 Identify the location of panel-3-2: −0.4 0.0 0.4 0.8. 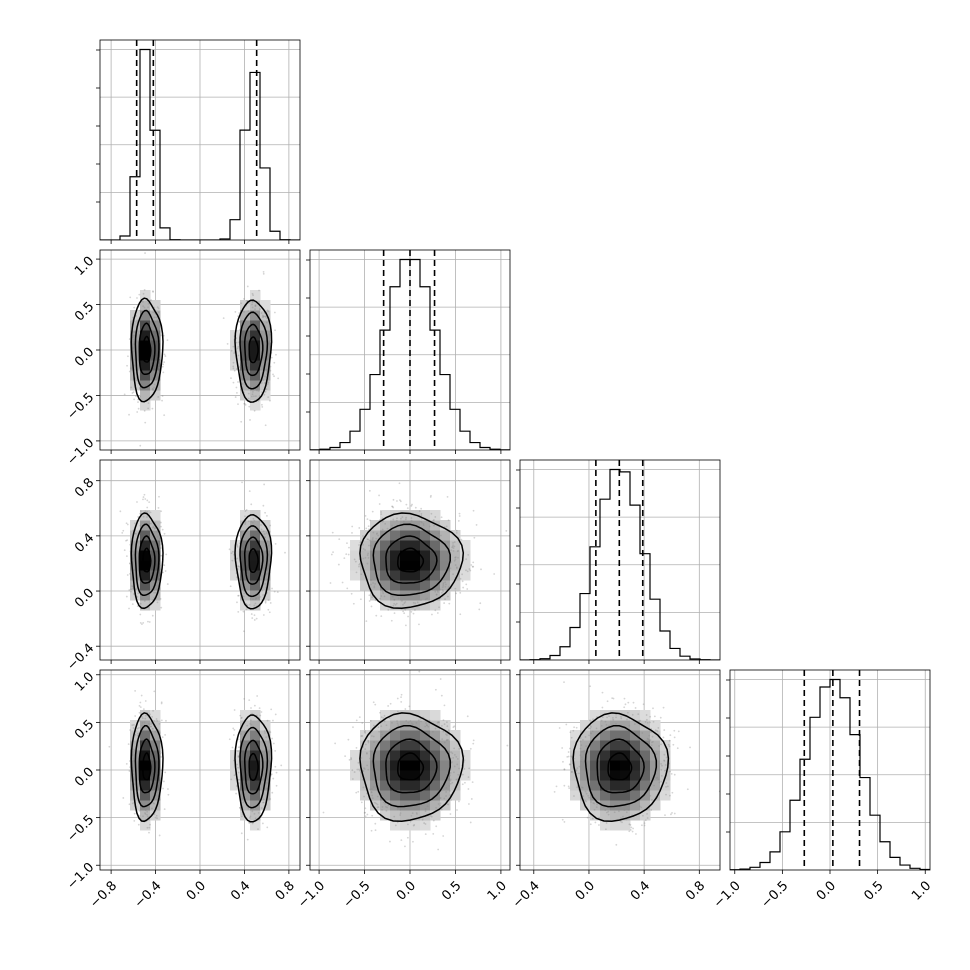
(615, 790).